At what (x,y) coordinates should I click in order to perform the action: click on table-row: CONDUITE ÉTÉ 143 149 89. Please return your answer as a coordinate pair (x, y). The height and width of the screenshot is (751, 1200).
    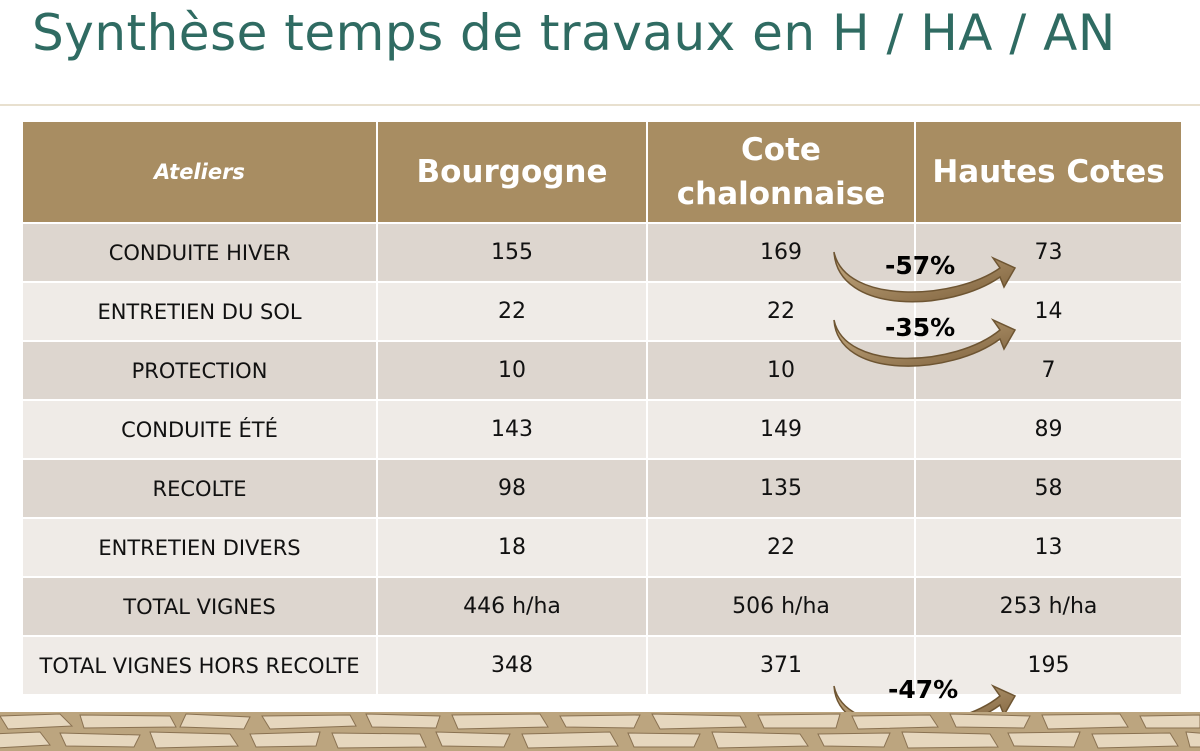
    Looking at the image, I should click on (602, 429).